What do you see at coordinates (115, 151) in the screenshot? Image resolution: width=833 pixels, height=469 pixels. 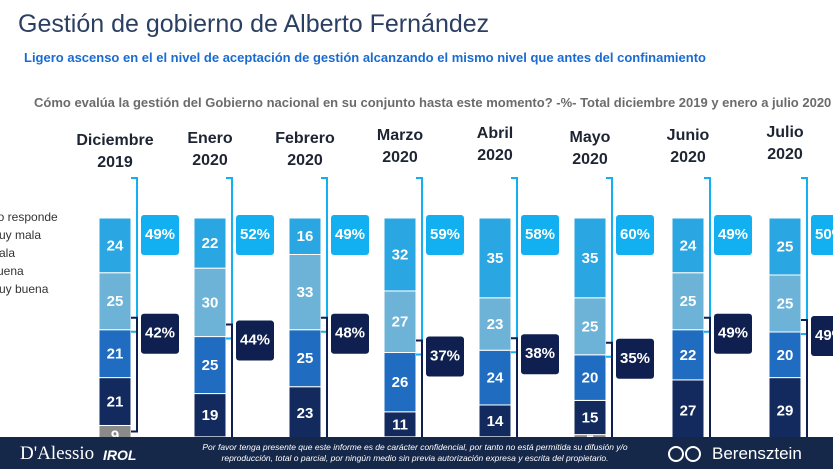 I see `category-label: Diciembre 2019` at bounding box center [115, 151].